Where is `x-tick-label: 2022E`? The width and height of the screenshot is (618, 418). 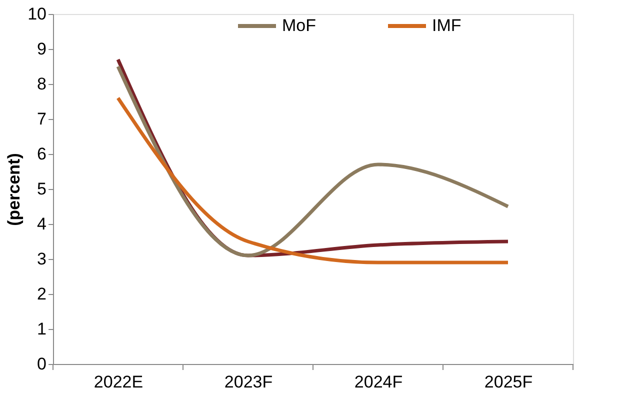 x-tick-label: 2022E is located at coordinates (119, 382).